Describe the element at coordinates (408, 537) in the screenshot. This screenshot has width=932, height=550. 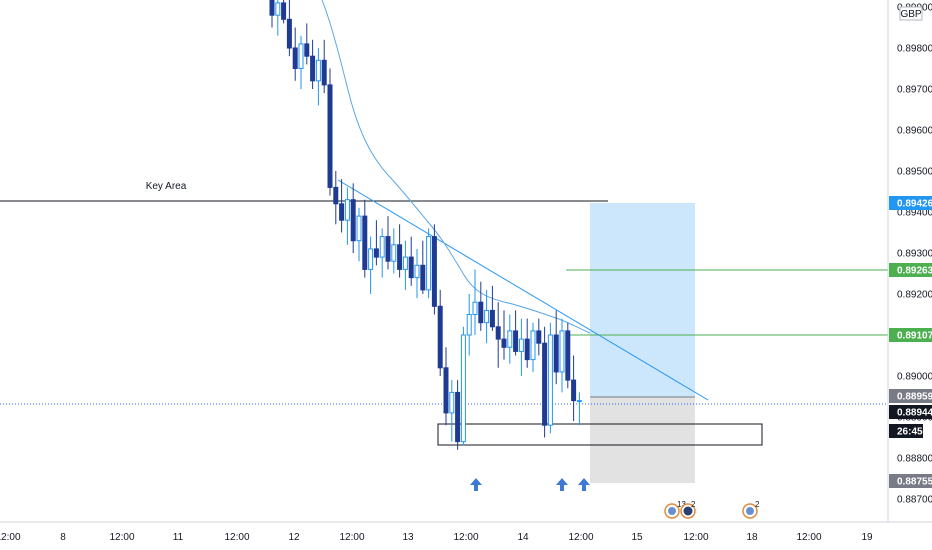
I see `time-tick-label: 13` at that location.